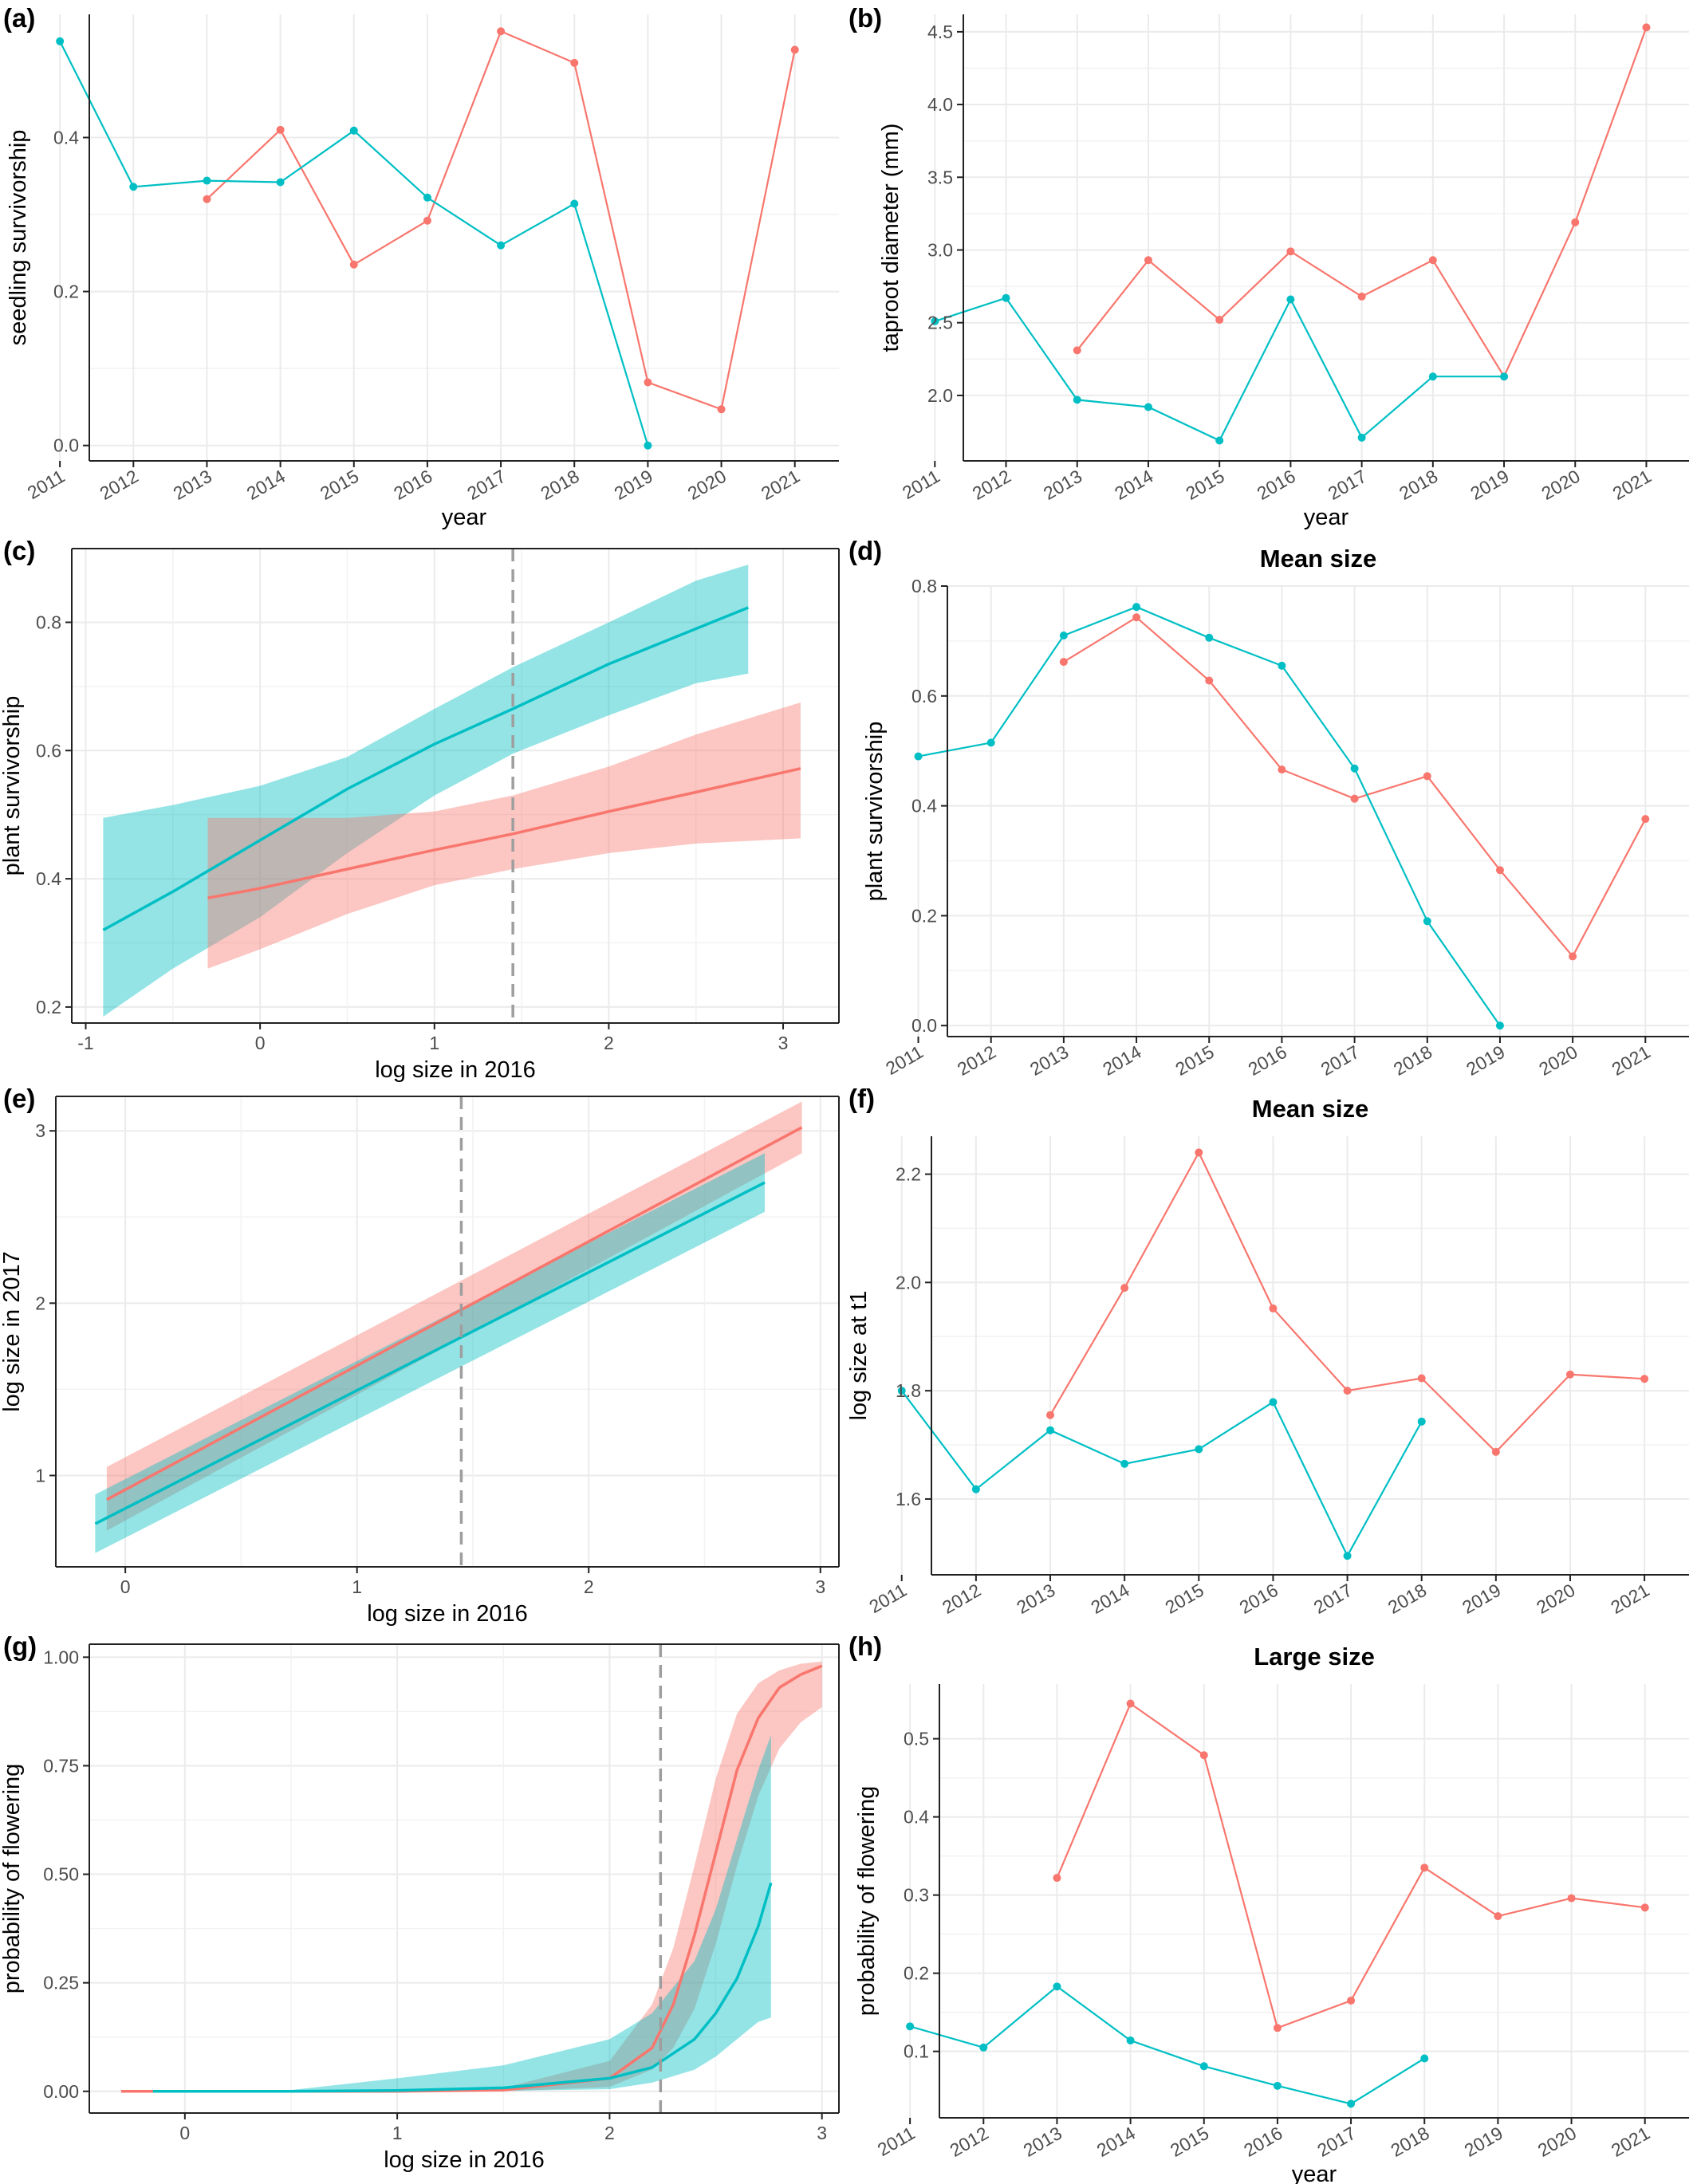 This screenshot has width=1697, height=2184. Describe the element at coordinates (867, 1901) in the screenshot. I see `y-axis-title: probability of flowering` at that location.